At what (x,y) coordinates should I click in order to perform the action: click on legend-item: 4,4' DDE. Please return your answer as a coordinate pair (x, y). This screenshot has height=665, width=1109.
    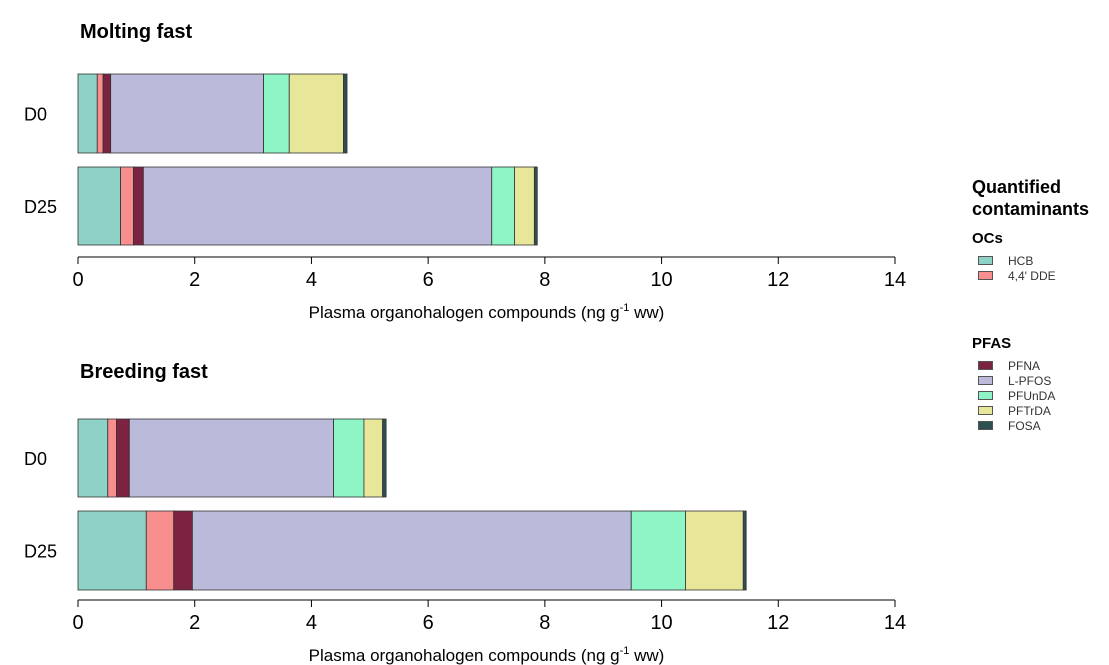
    Looking at the image, I should click on (1040, 275).